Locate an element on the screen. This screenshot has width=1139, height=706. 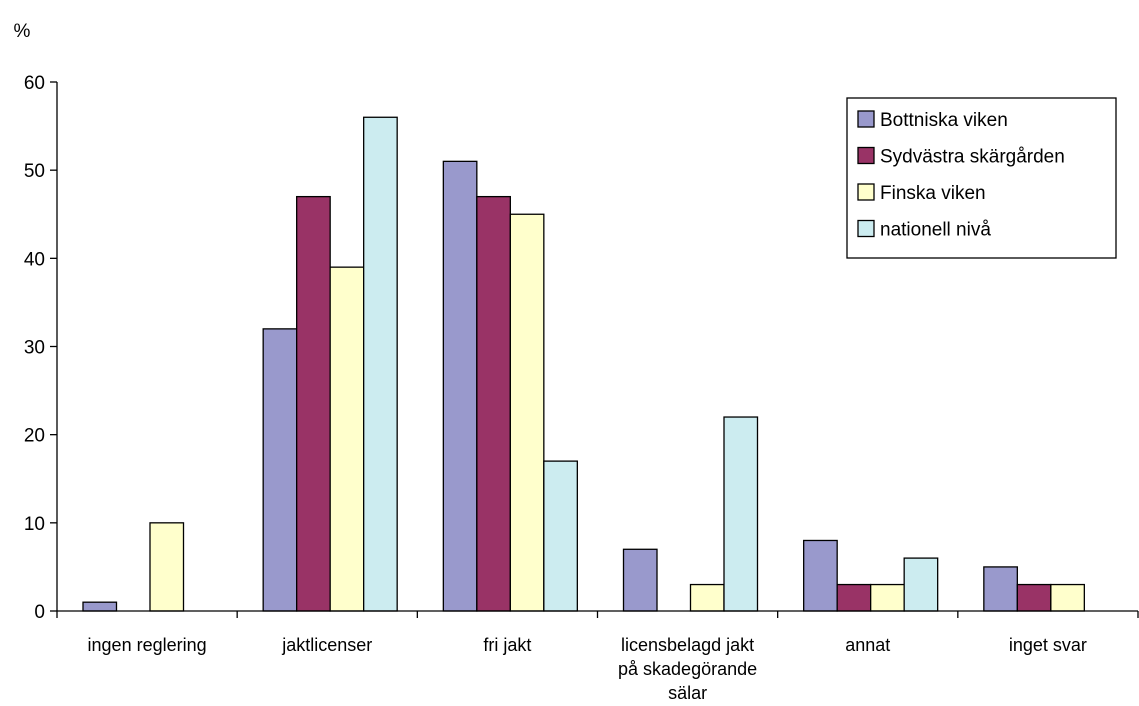
legend-frame is located at coordinates (981, 178).